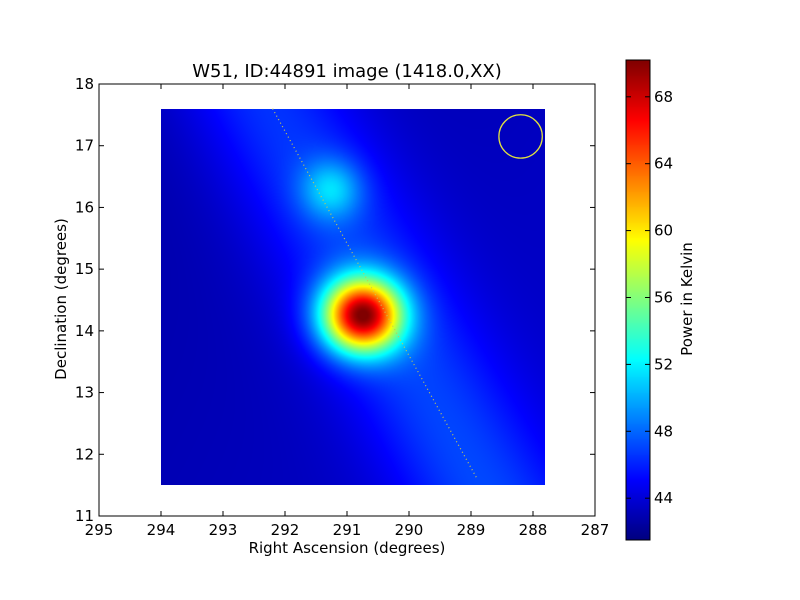 The width and height of the screenshot is (800, 600). Describe the element at coordinates (663, 97) in the screenshot. I see `colorbar-tick-label: 68` at that location.